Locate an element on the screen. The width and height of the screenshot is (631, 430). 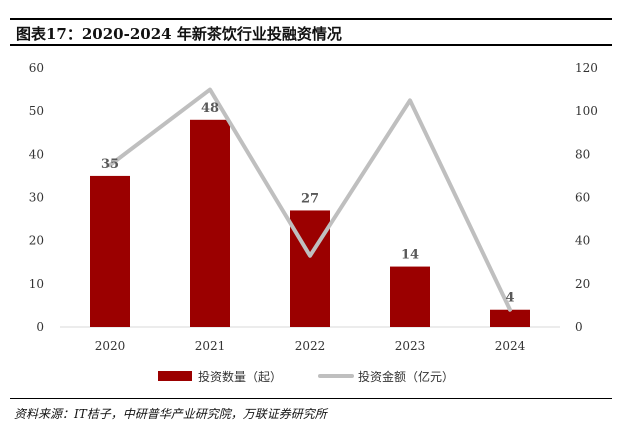
bar-data-label: 4 is located at coordinates (509, 298).